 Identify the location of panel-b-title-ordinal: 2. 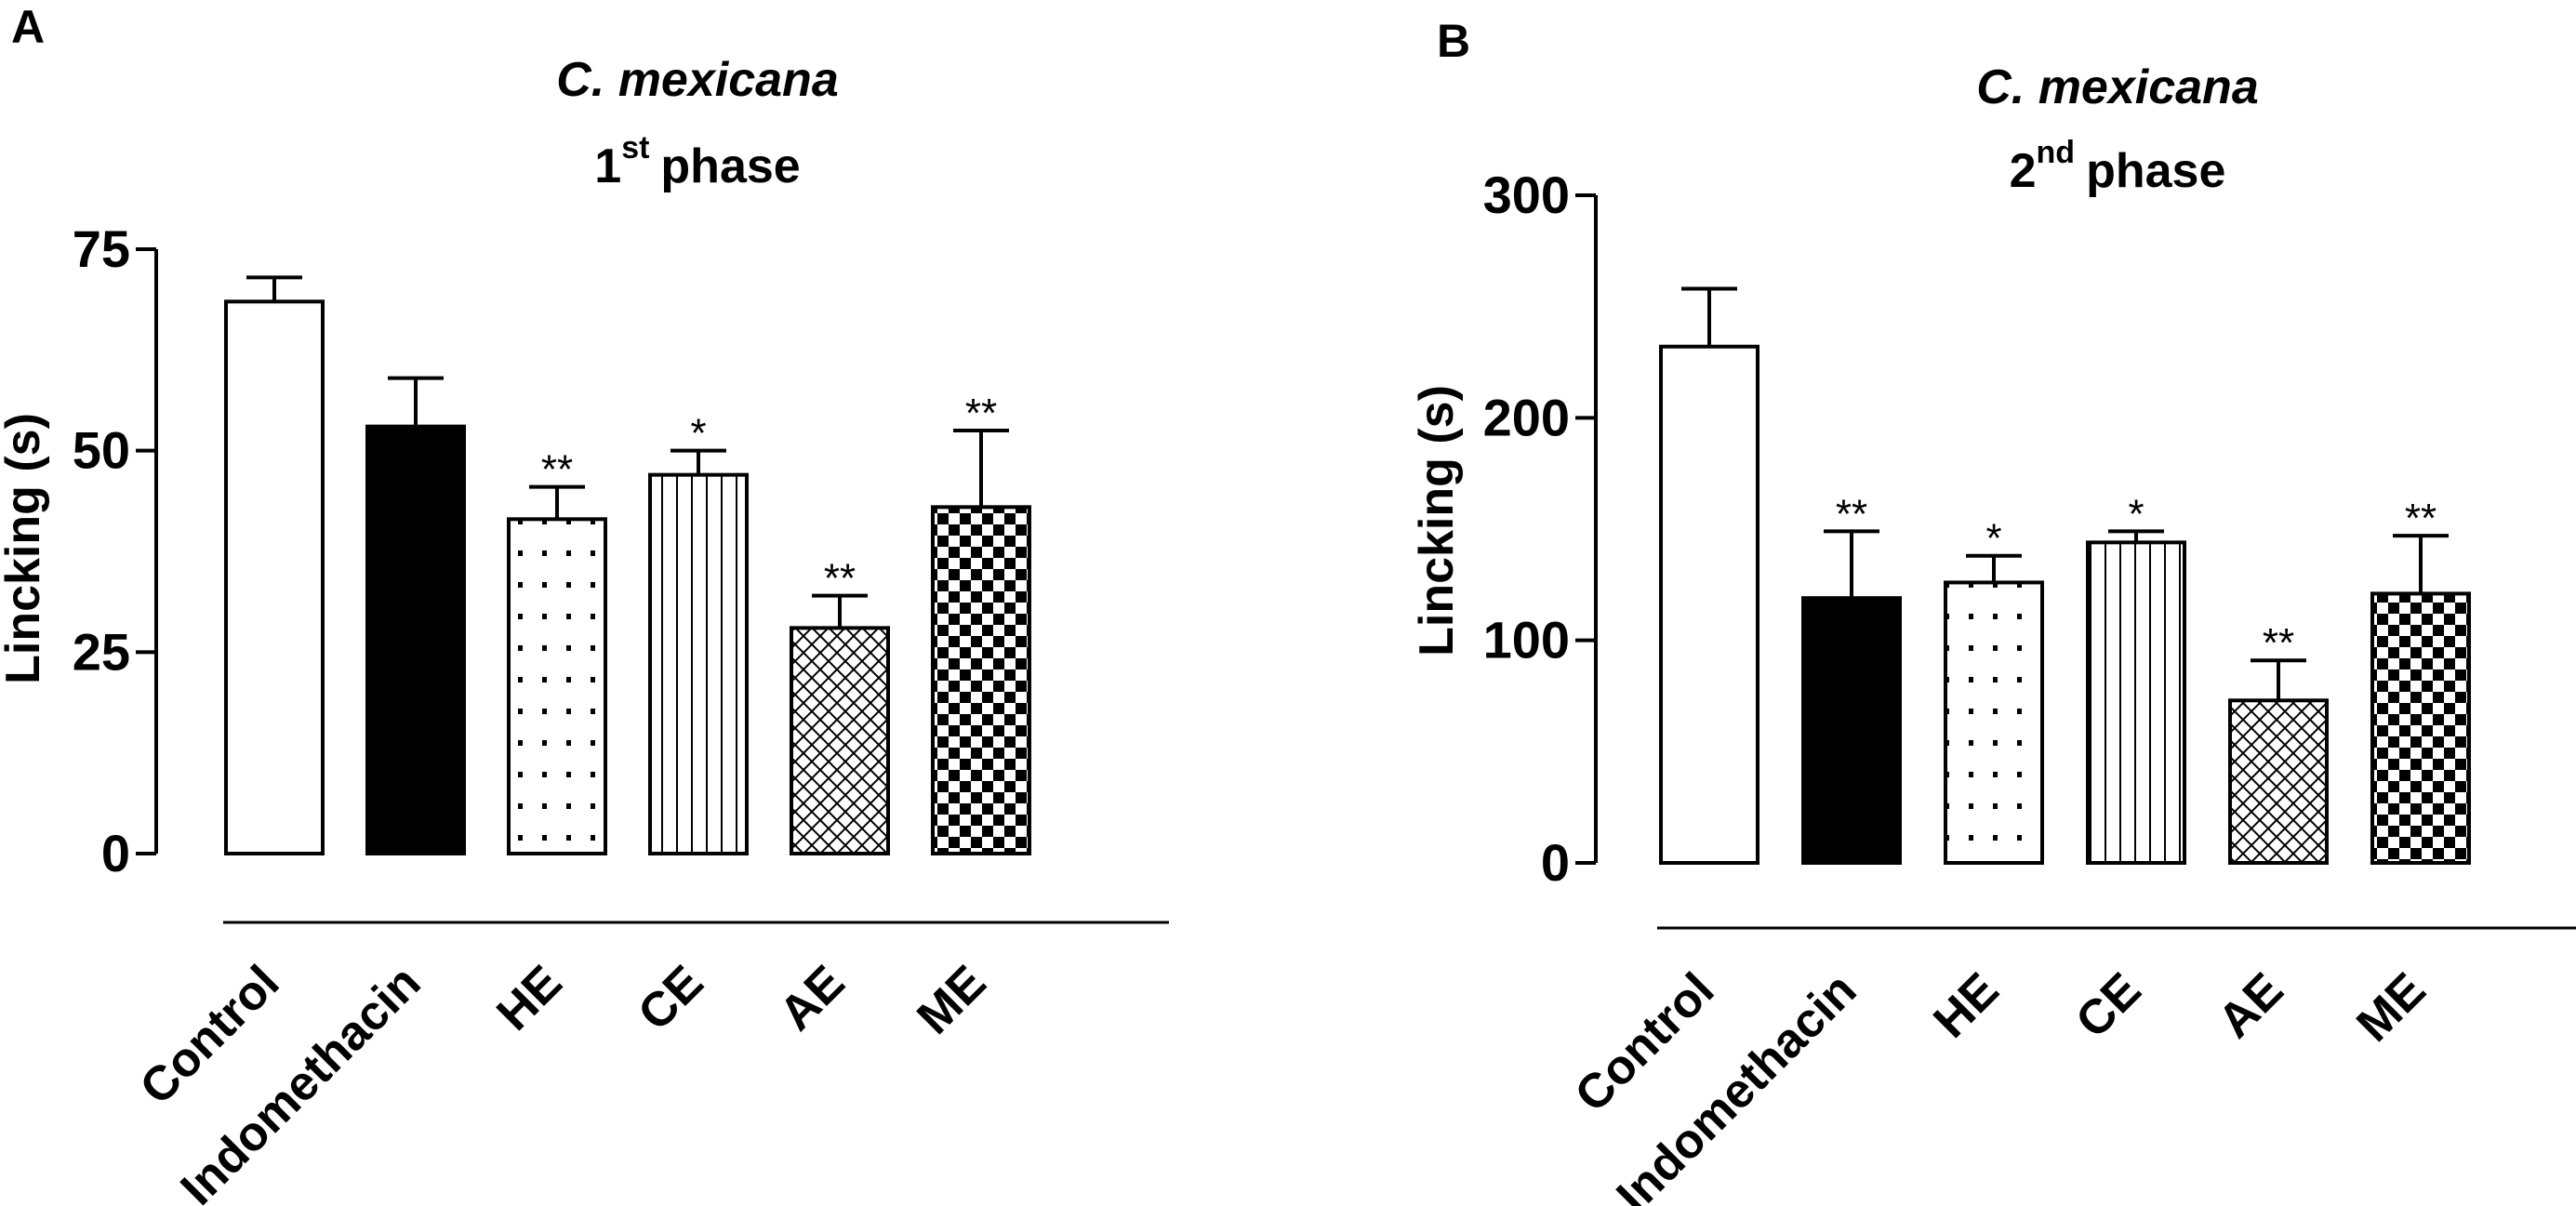
(2023, 171).